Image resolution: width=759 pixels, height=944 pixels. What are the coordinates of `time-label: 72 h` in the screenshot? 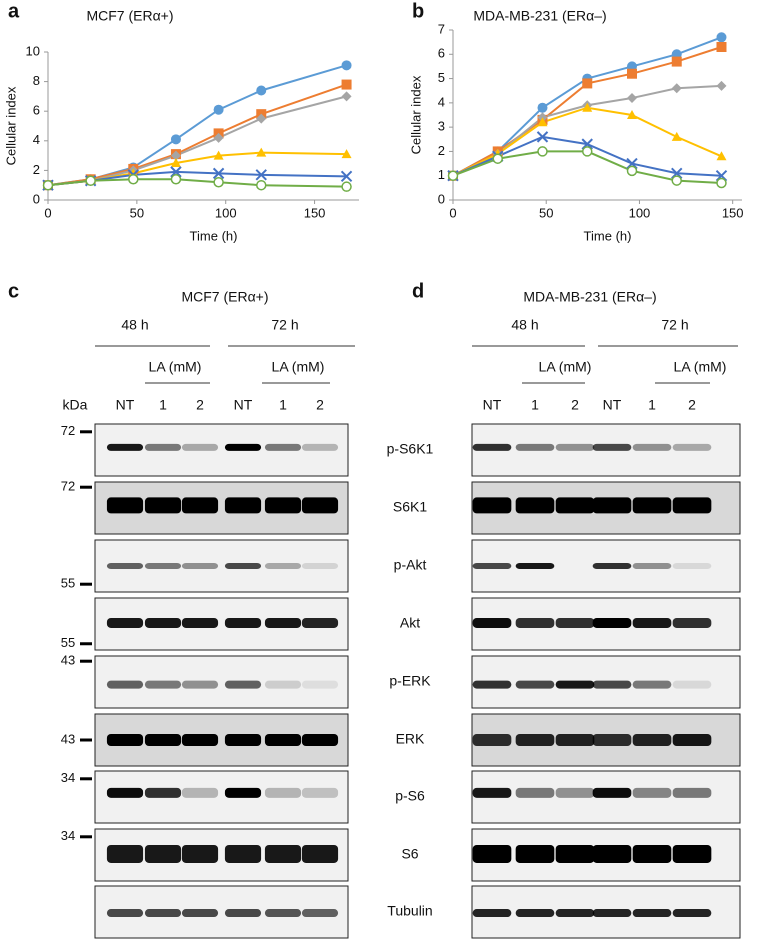 It's located at (284, 325).